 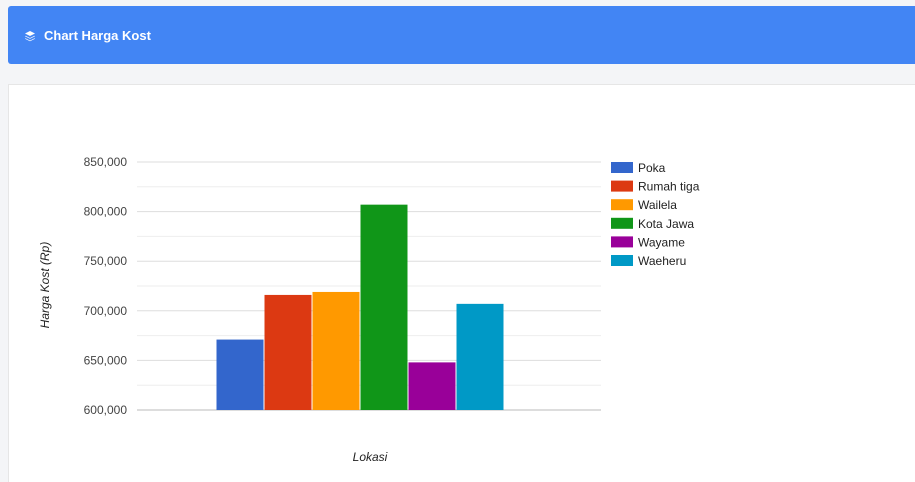 I want to click on y-tick-label: 750,000, so click(x=106, y=261).